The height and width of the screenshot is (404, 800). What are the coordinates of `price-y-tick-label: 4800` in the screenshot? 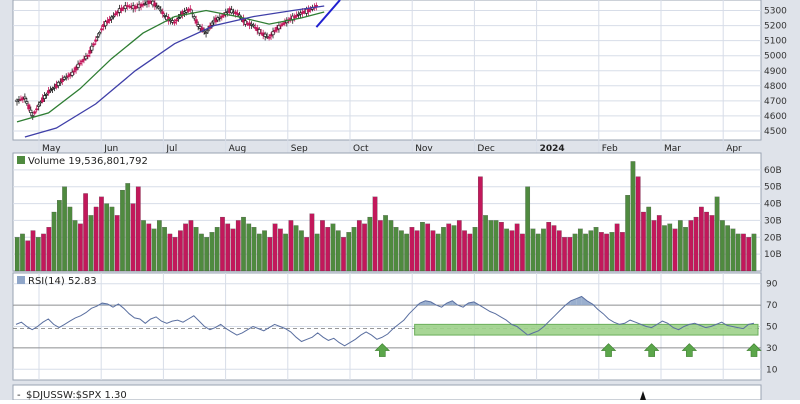 It's located at (775, 87).